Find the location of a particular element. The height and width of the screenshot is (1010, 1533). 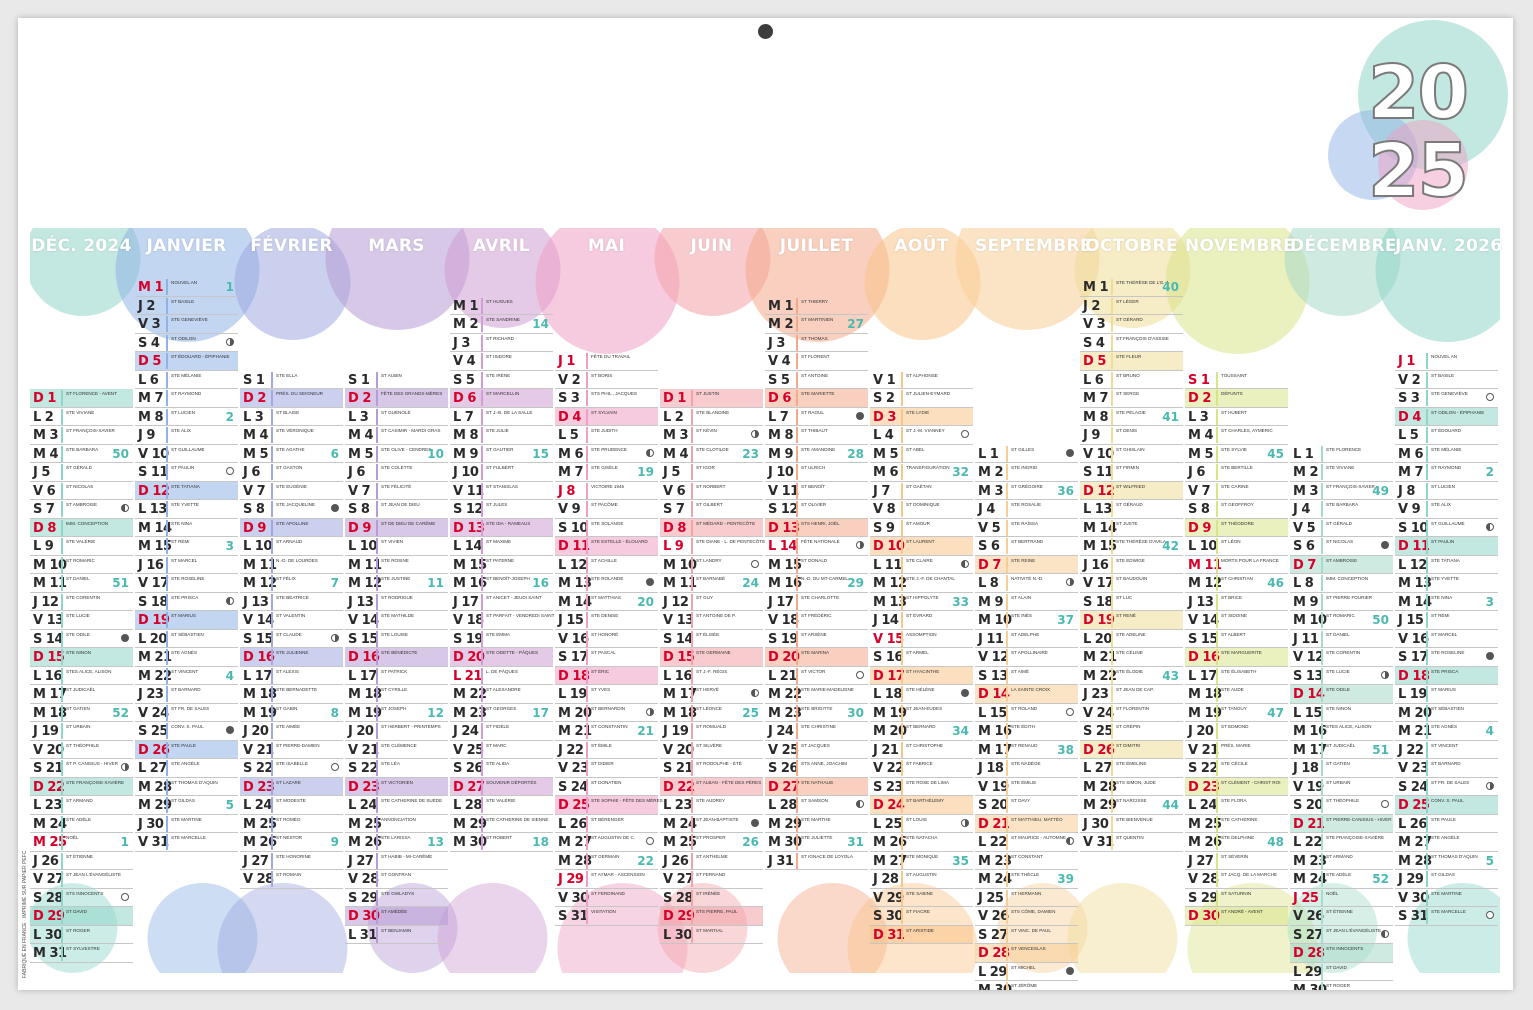

day-info: STE GISÈLE is located at coordinates (604, 468).